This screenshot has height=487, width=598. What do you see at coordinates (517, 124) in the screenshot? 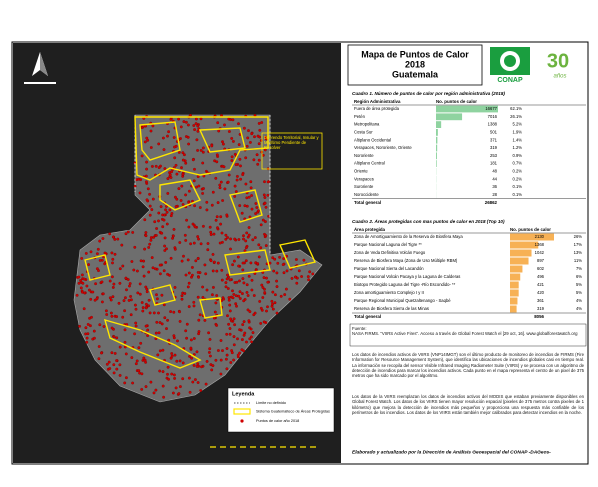
I see `row-percent: 5.2%` at bounding box center [517, 124].